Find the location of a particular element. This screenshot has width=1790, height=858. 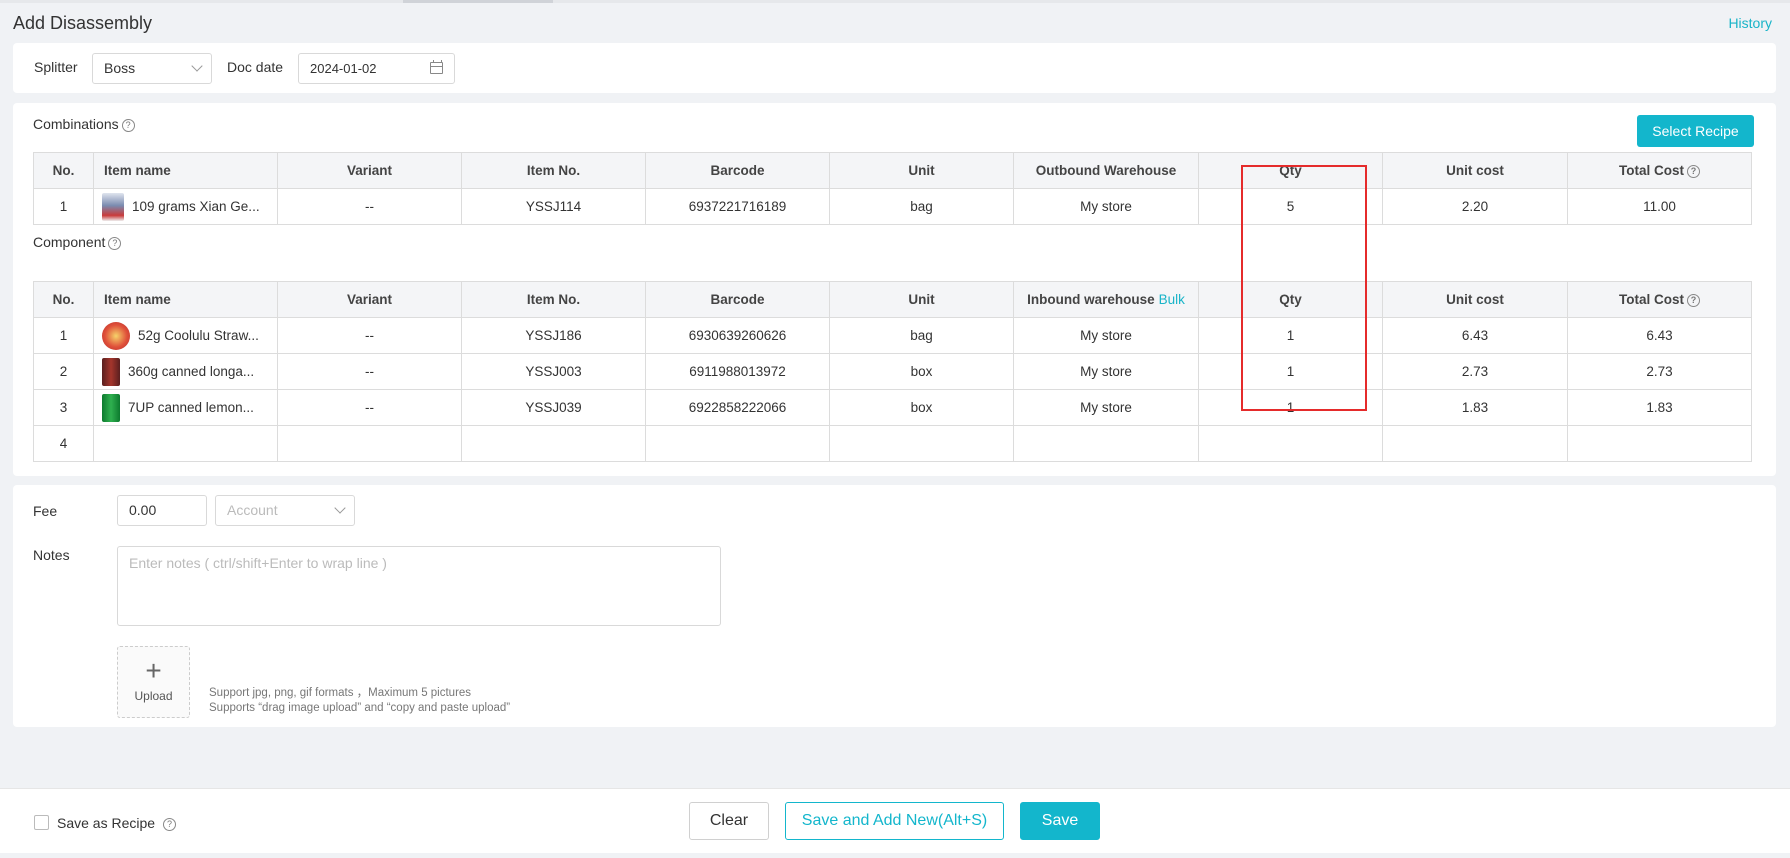

cell-qty is located at coordinates (1290, 443).